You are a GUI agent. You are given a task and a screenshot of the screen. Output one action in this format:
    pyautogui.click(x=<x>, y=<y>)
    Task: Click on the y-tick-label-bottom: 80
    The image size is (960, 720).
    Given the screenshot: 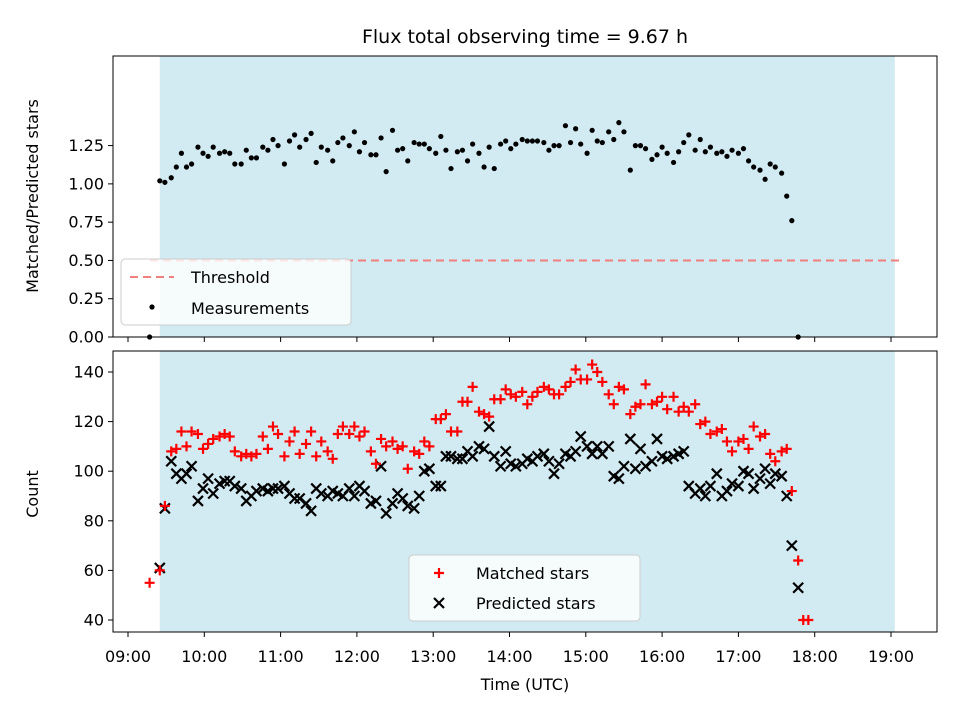 What is the action you would take?
    pyautogui.click(x=94, y=520)
    